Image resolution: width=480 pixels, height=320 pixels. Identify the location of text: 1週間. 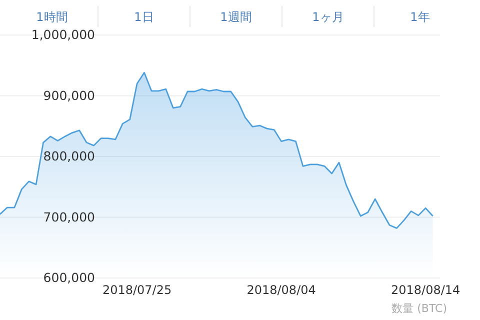
(236, 17).